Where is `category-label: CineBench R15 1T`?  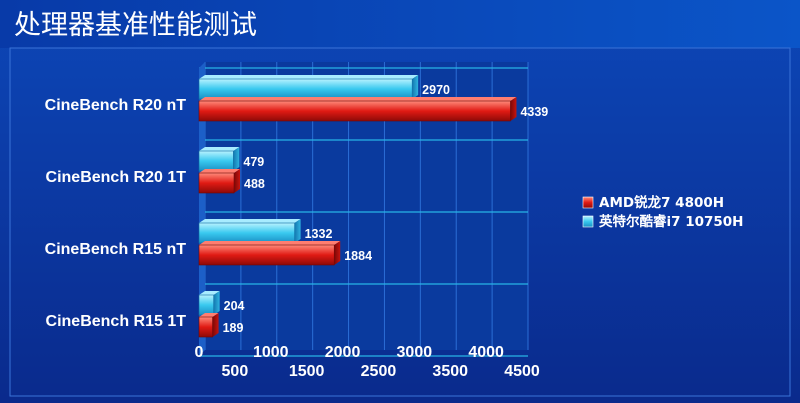 category-label: CineBench R15 1T is located at coordinates (116, 321).